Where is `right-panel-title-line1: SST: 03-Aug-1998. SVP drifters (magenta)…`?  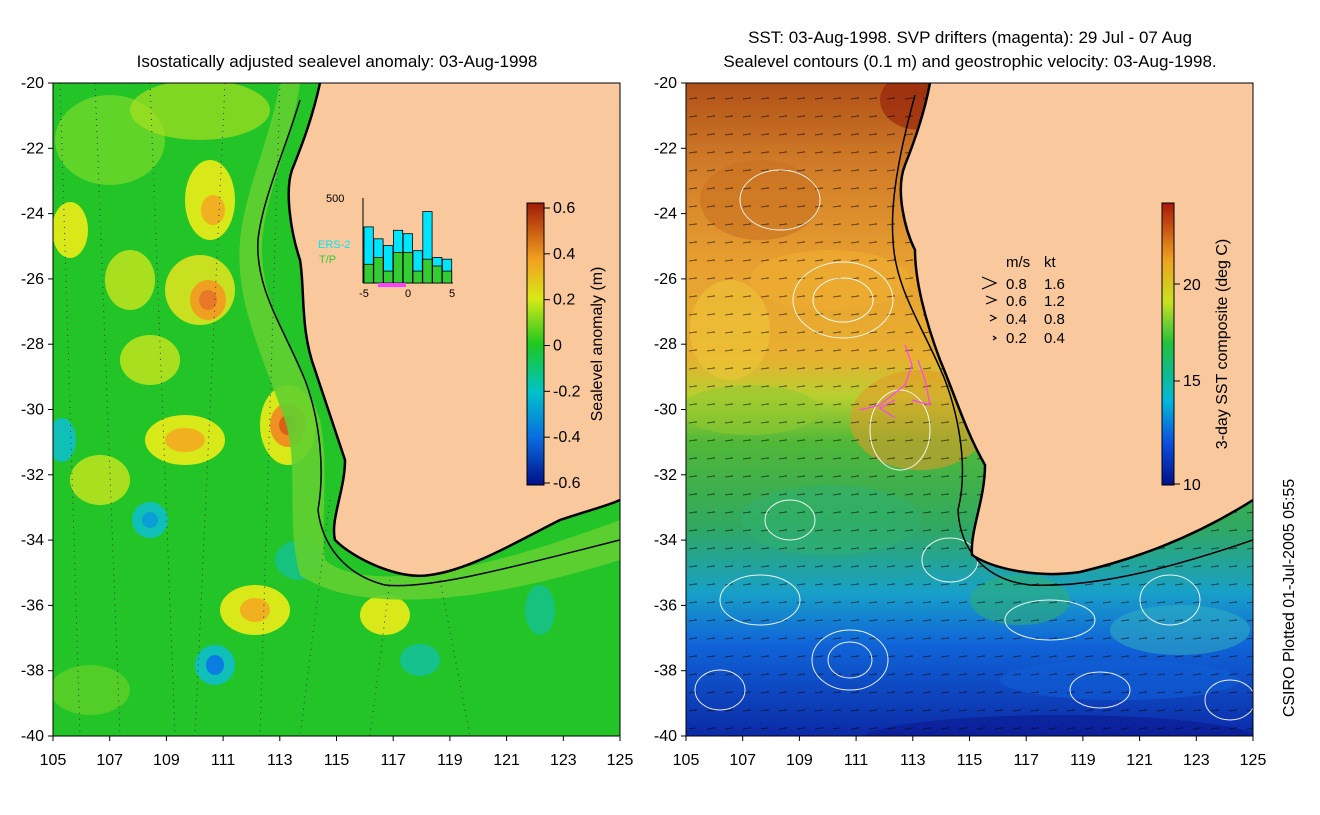 right-panel-title-line1: SST: 03-Aug-1998. SVP drifters (magenta)… is located at coordinates (970, 37).